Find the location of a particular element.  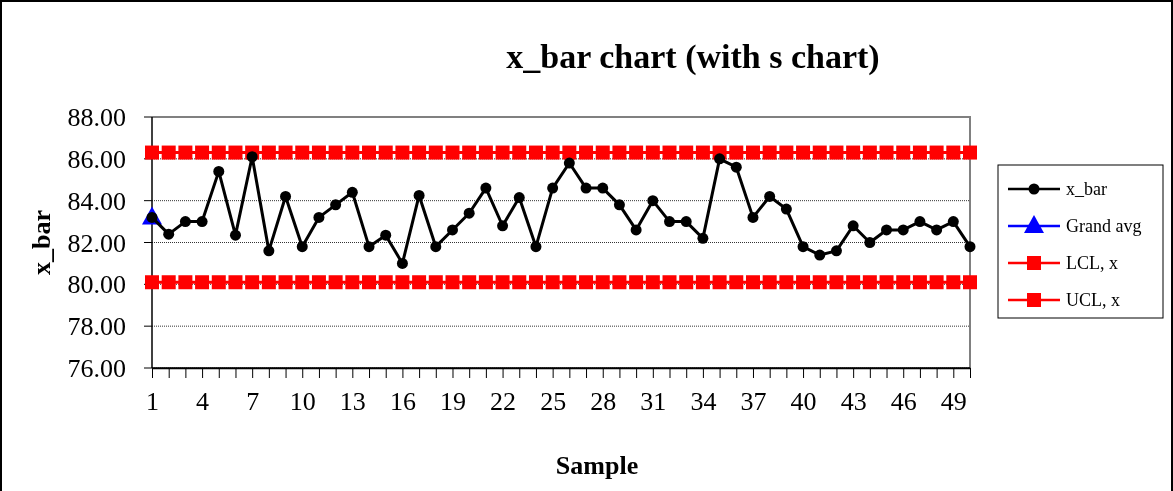

x-tick-label: 1 is located at coordinates (152, 402).